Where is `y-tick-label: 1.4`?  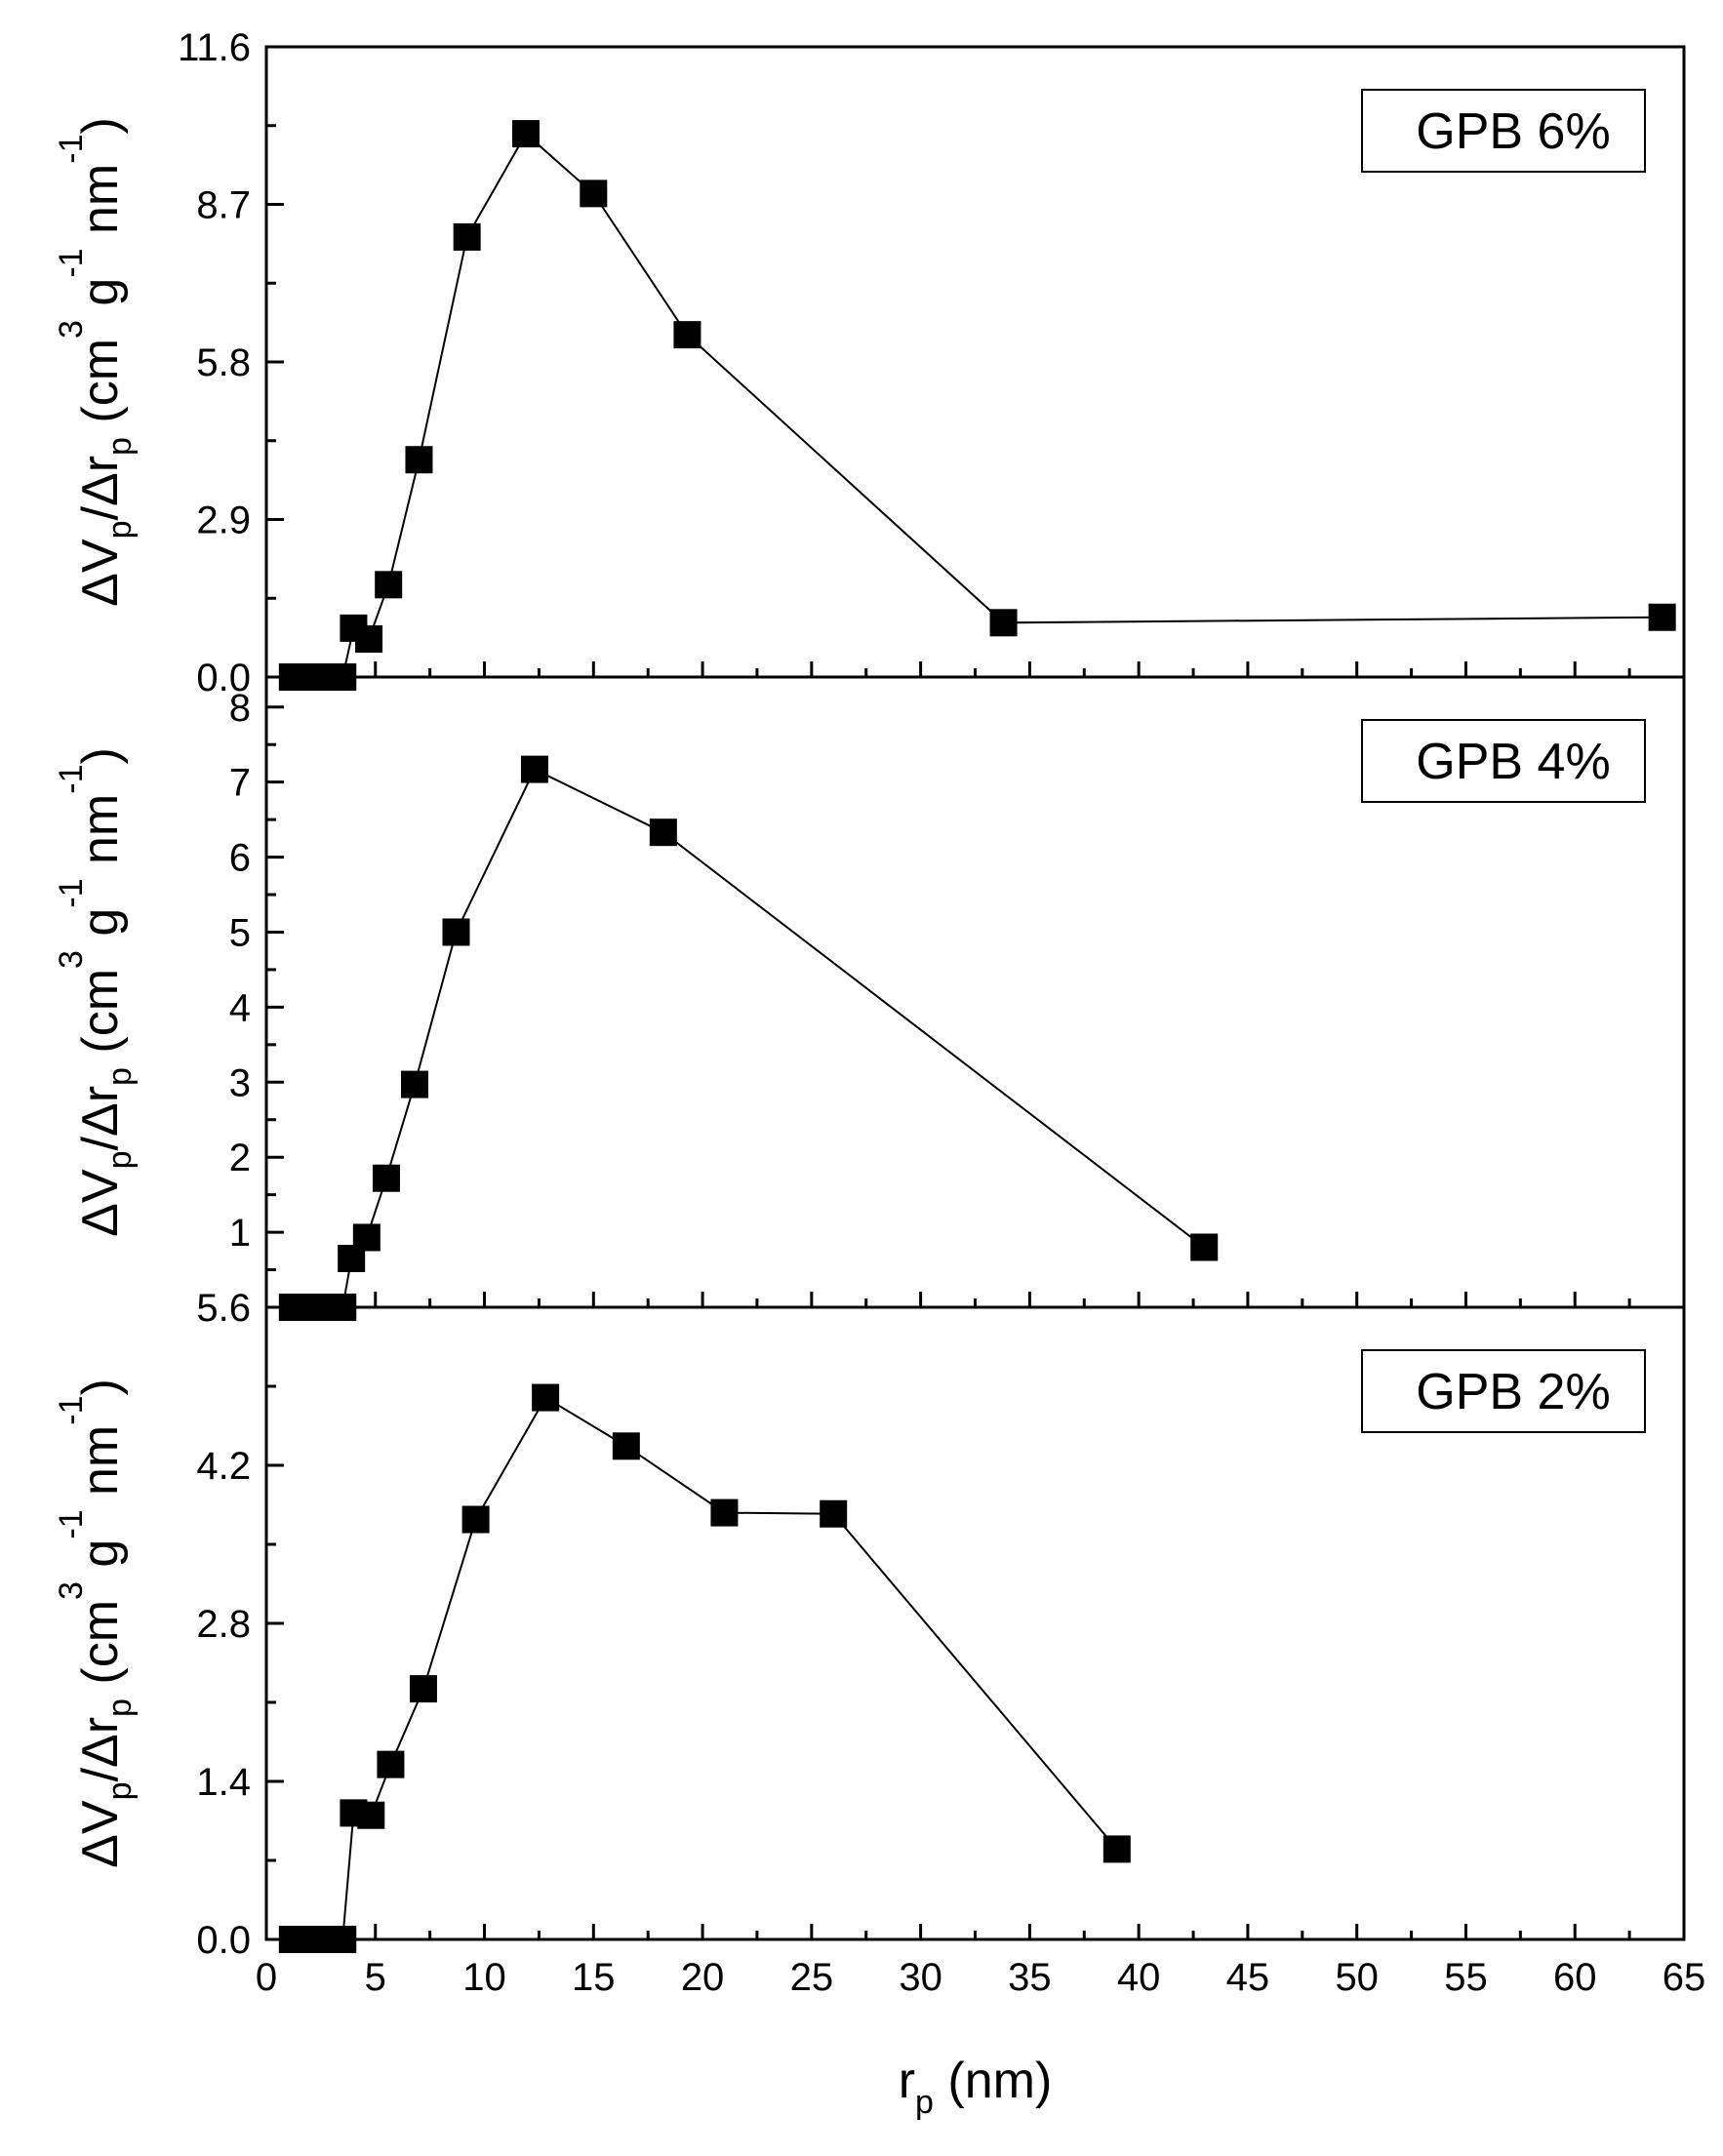 y-tick-label: 1.4 is located at coordinates (223, 1782).